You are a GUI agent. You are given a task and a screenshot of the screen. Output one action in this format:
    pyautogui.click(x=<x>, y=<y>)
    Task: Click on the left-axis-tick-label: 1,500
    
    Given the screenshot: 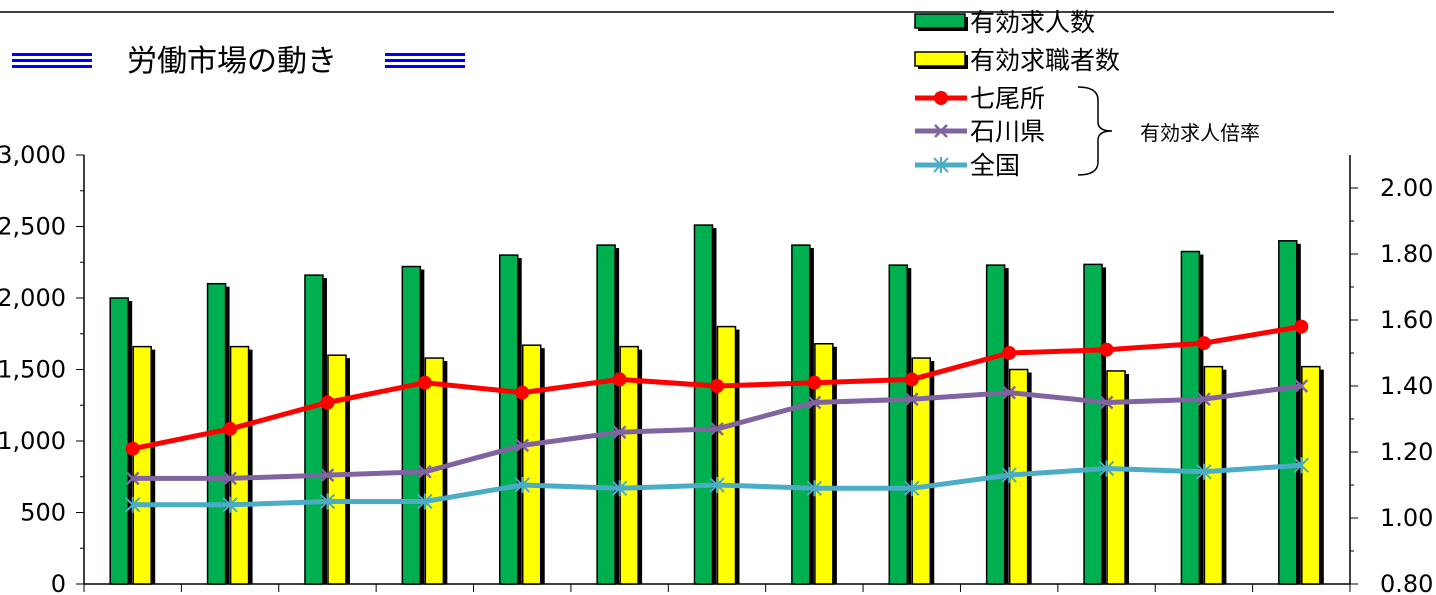 What is the action you would take?
    pyautogui.click(x=33, y=370)
    